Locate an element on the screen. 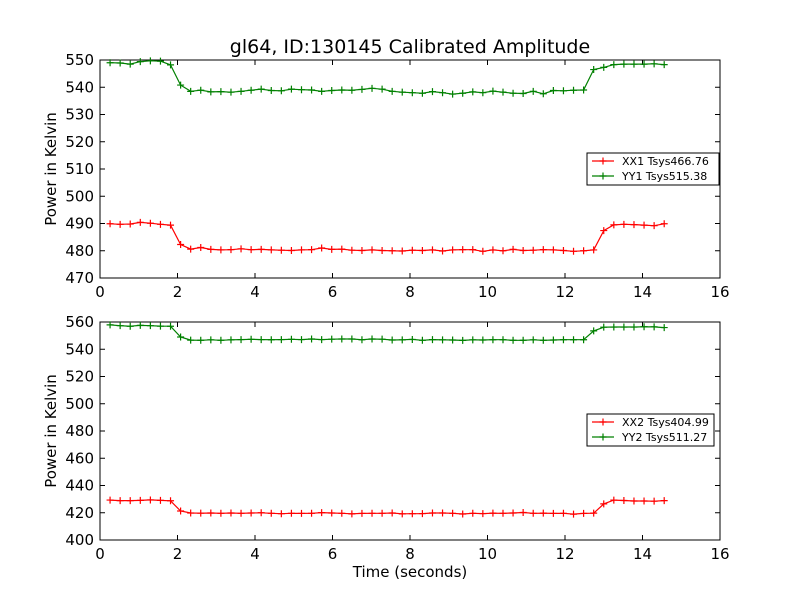 Image resolution: width=800 pixels, height=600 pixels. chart-title: gl64, ID:130145 Calibrated Amplitude is located at coordinates (410, 47).